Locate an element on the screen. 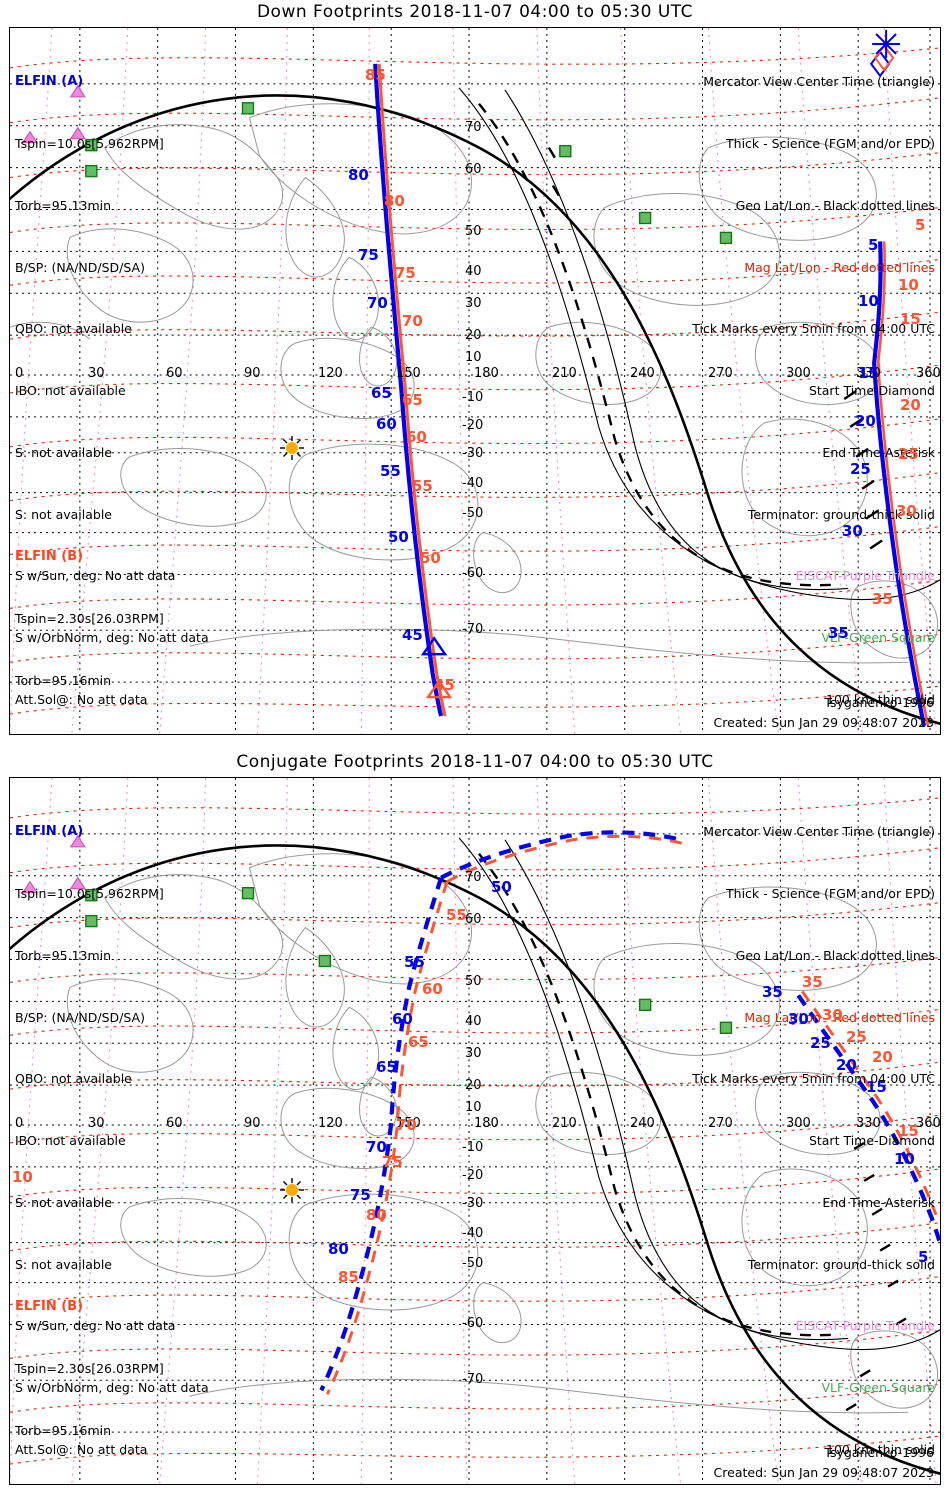 The image size is (950, 1500). track-label-b-60: 60 is located at coordinates (386, 424).